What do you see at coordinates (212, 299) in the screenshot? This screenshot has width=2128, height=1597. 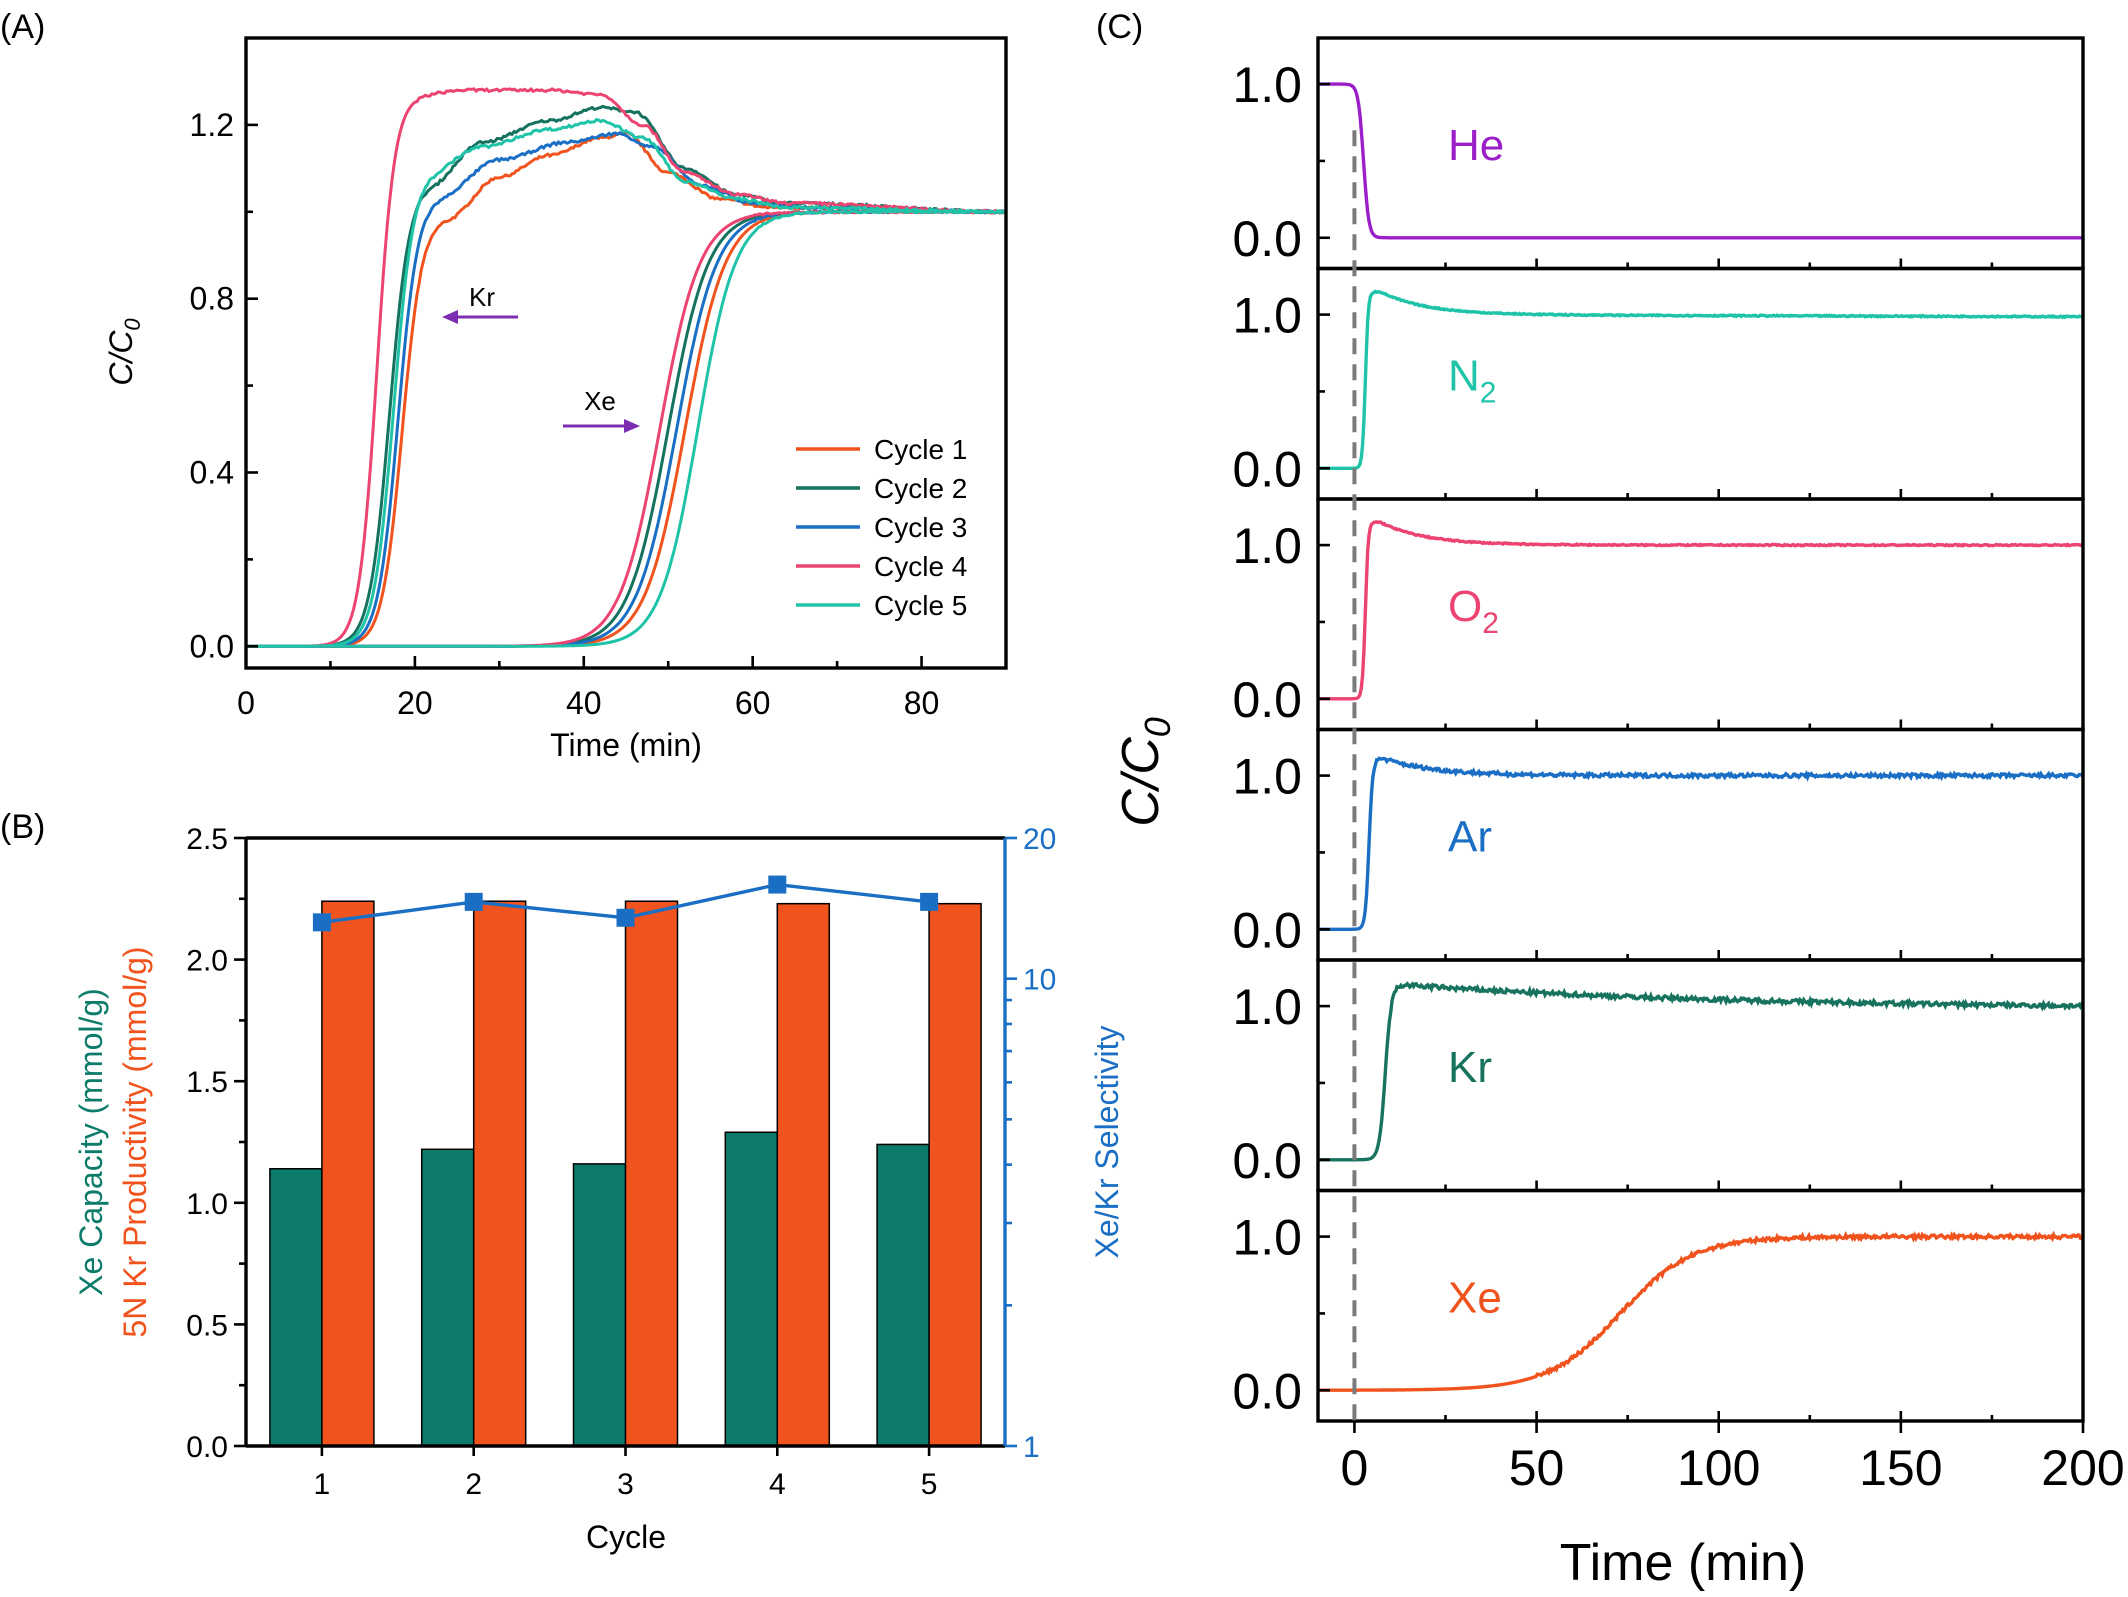 I see `panel-a-ytick-label: 0.8` at bounding box center [212, 299].